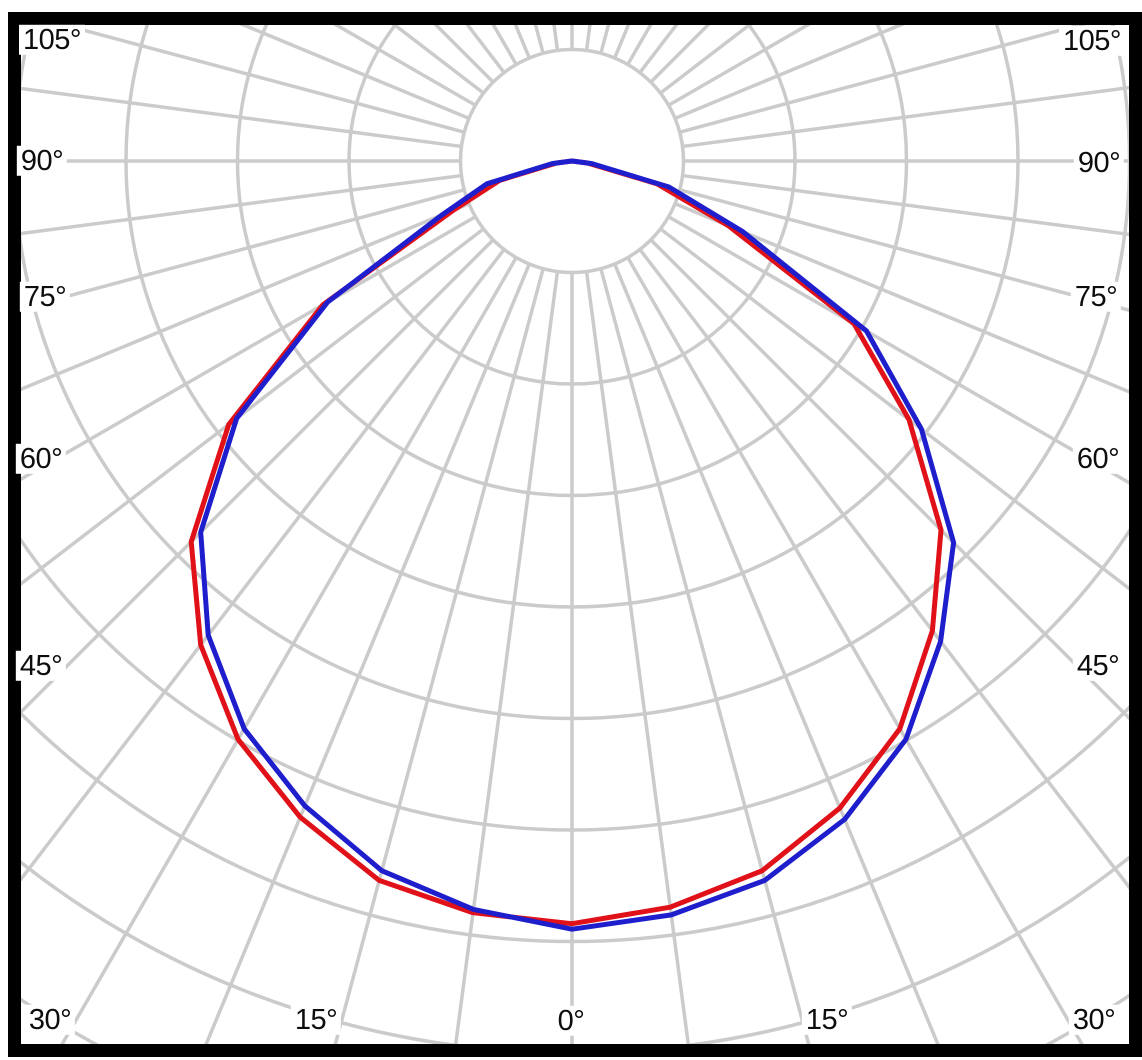  What do you see at coordinates (45, 296) in the screenshot?
I see `angle-label-left-75: 75°` at bounding box center [45, 296].